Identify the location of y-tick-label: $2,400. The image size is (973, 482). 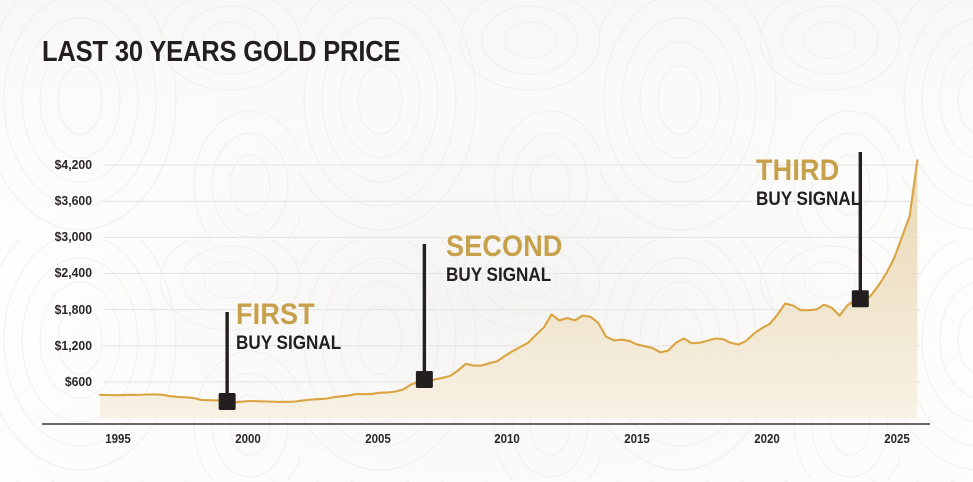
(73, 273).